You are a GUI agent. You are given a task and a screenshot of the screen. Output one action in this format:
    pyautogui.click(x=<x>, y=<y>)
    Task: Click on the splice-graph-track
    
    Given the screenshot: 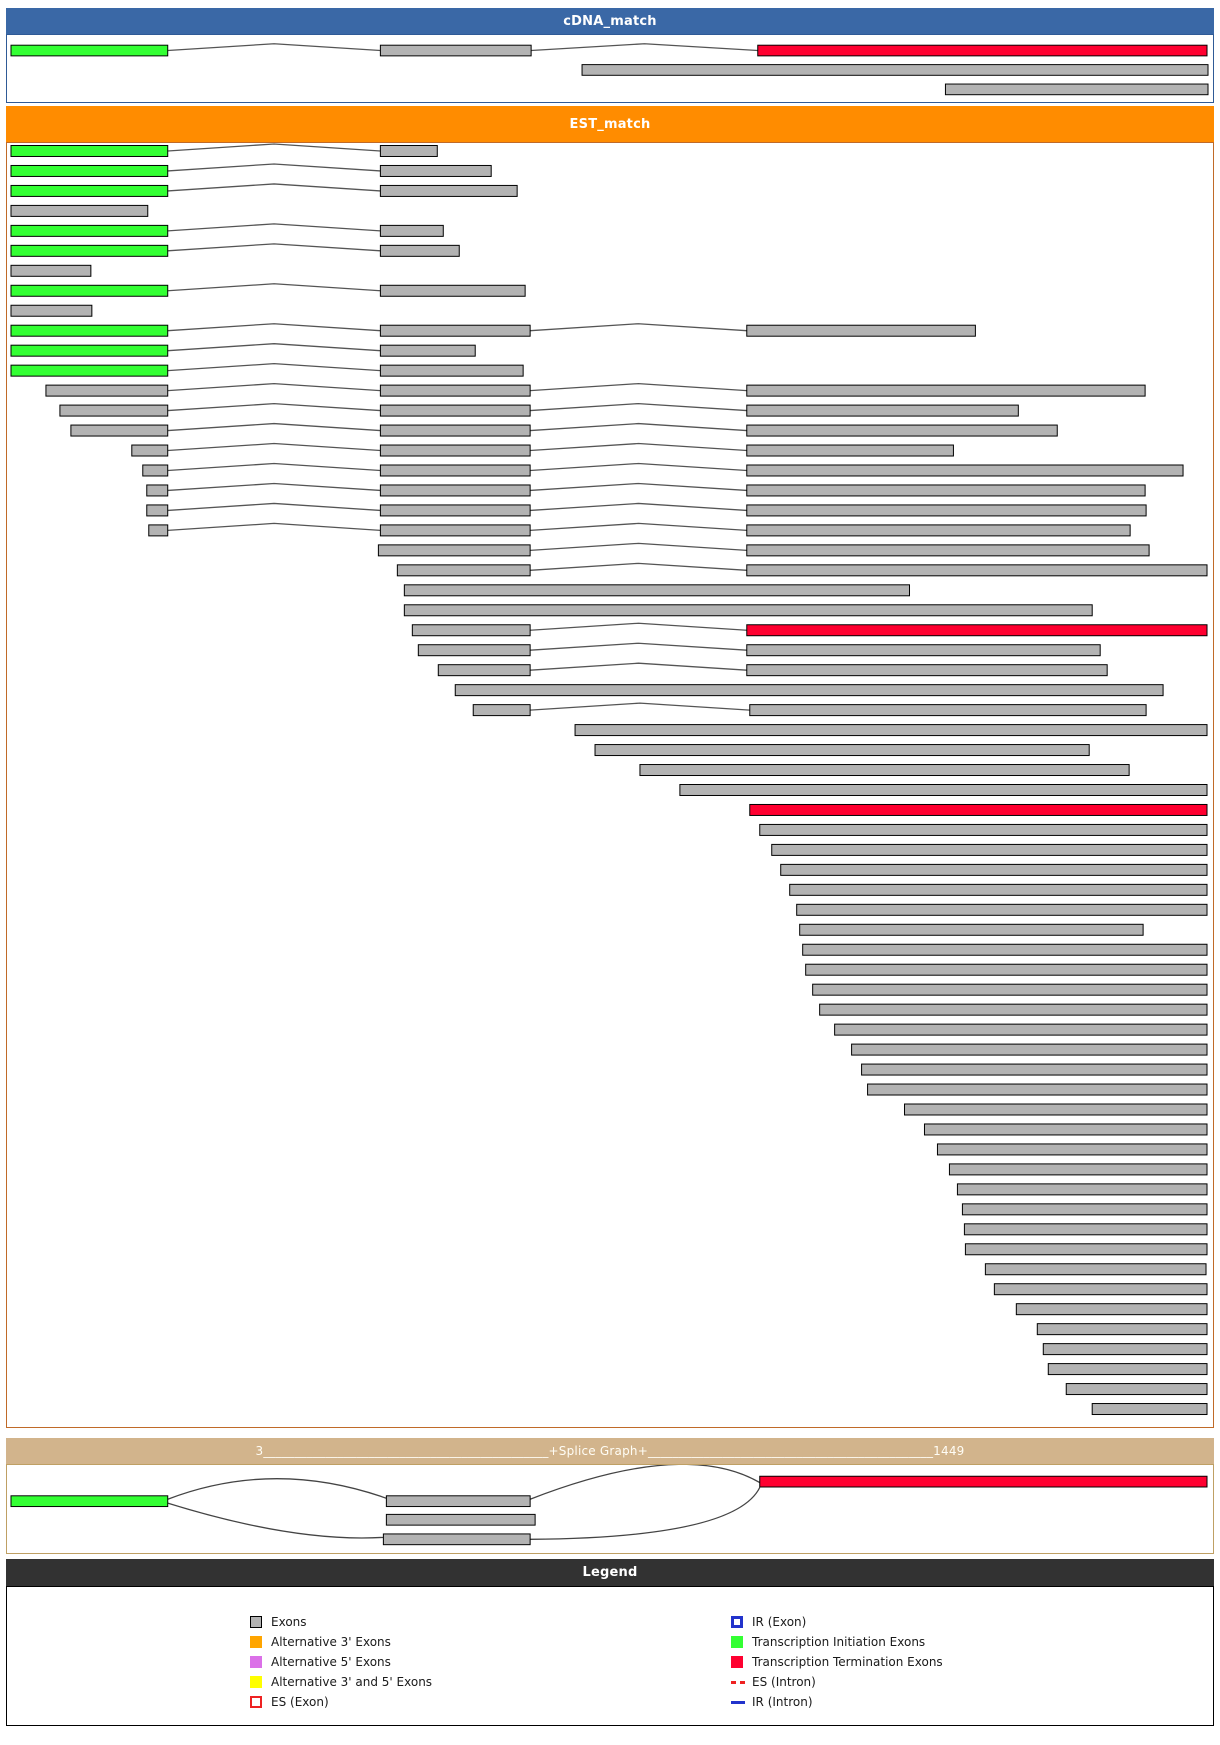 What is the action you would take?
    pyautogui.click(x=609, y=1505)
    